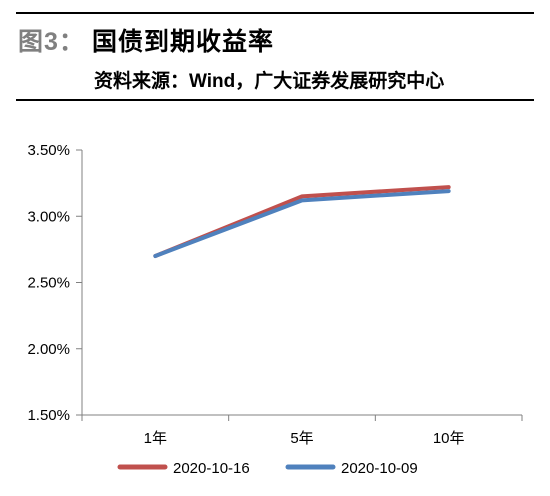 The image size is (550, 496). Describe the element at coordinates (275, 13) in the screenshot. I see `header-top-rule` at that location.